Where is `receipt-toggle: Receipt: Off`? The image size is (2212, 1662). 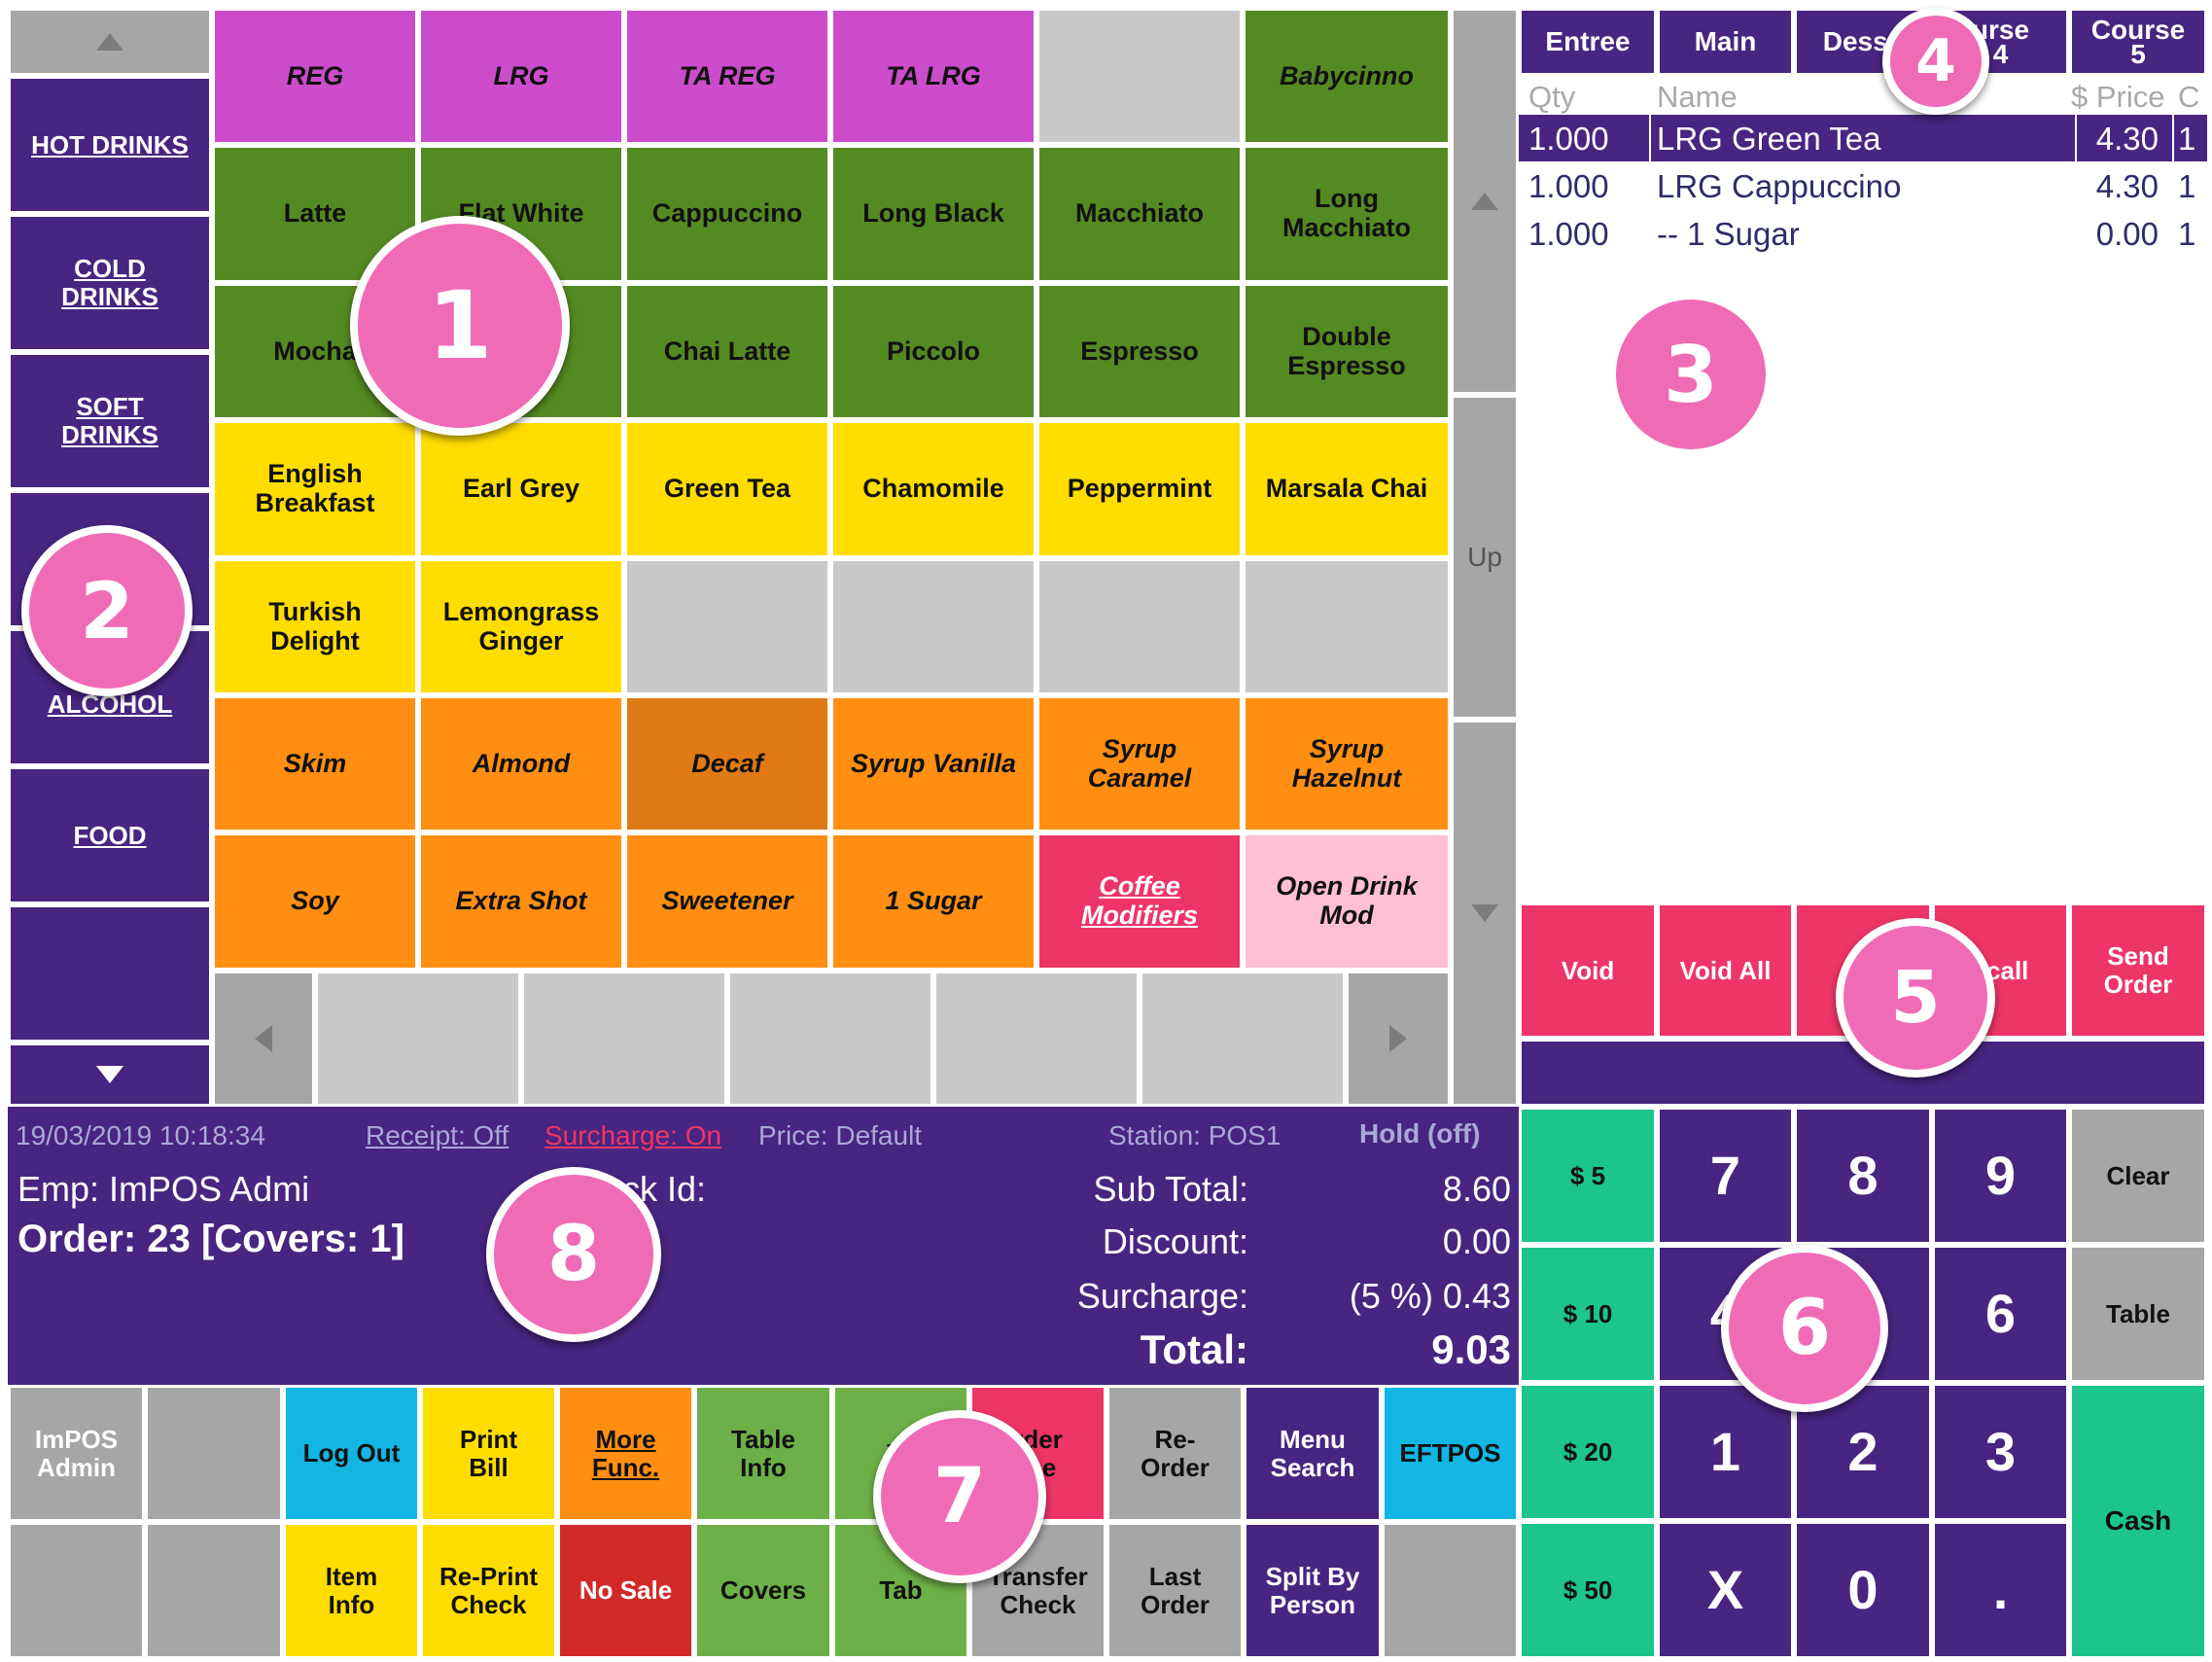
receipt-toggle: Receipt: Off is located at coordinates (437, 1135).